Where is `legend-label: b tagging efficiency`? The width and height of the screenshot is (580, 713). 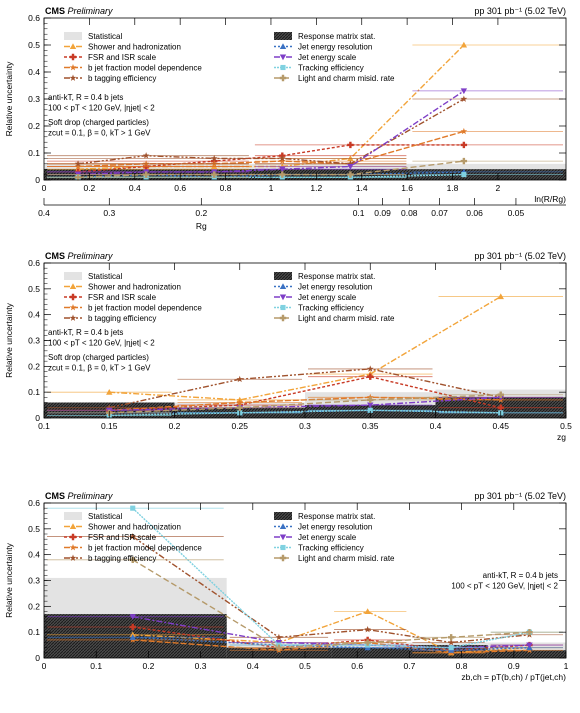
legend-label: b tagging efficiency is located at coordinates (122, 558).